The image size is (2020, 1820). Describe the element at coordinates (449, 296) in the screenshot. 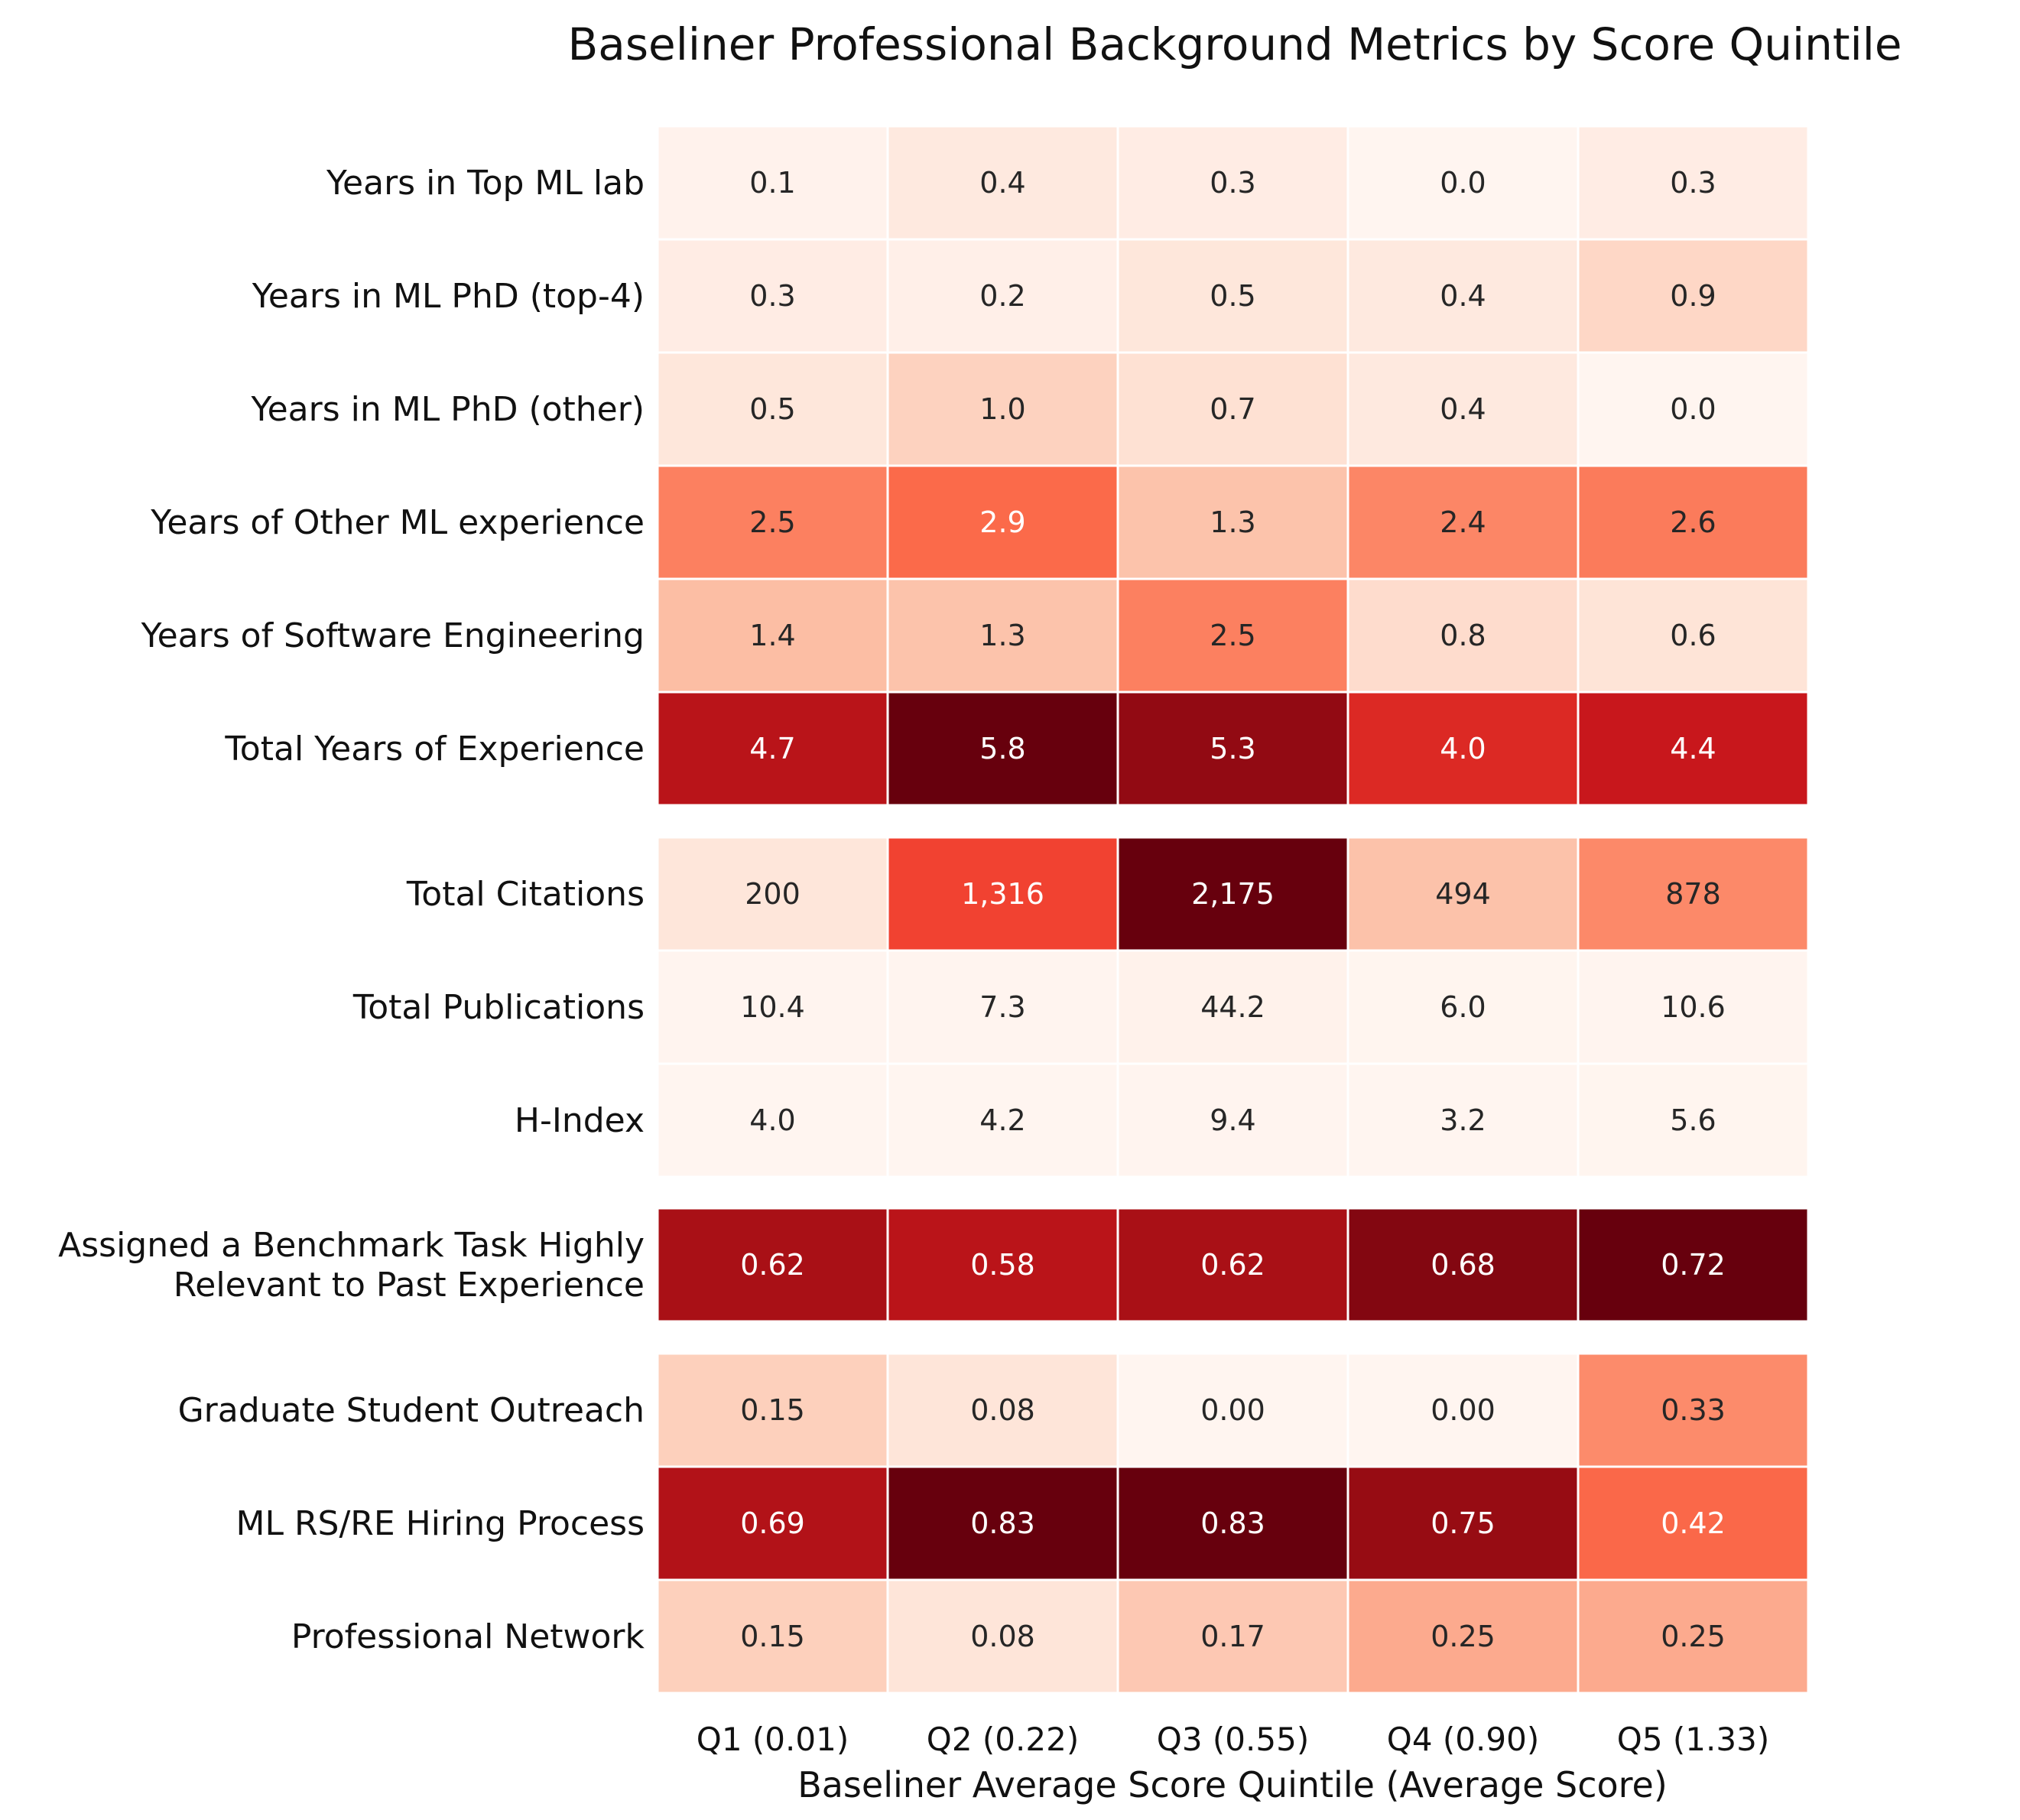

I see `row-label: Years in ML PhD (top-4)` at that location.